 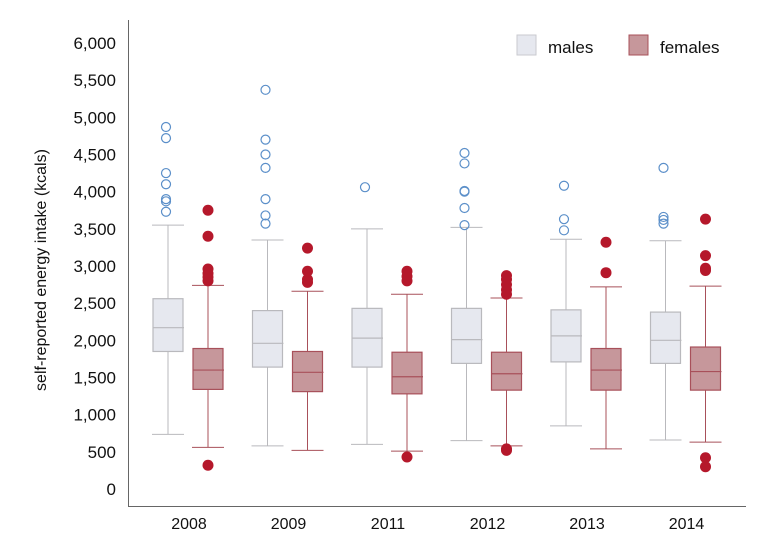 I want to click on y-tick-label: 4,500, so click(x=94, y=155).